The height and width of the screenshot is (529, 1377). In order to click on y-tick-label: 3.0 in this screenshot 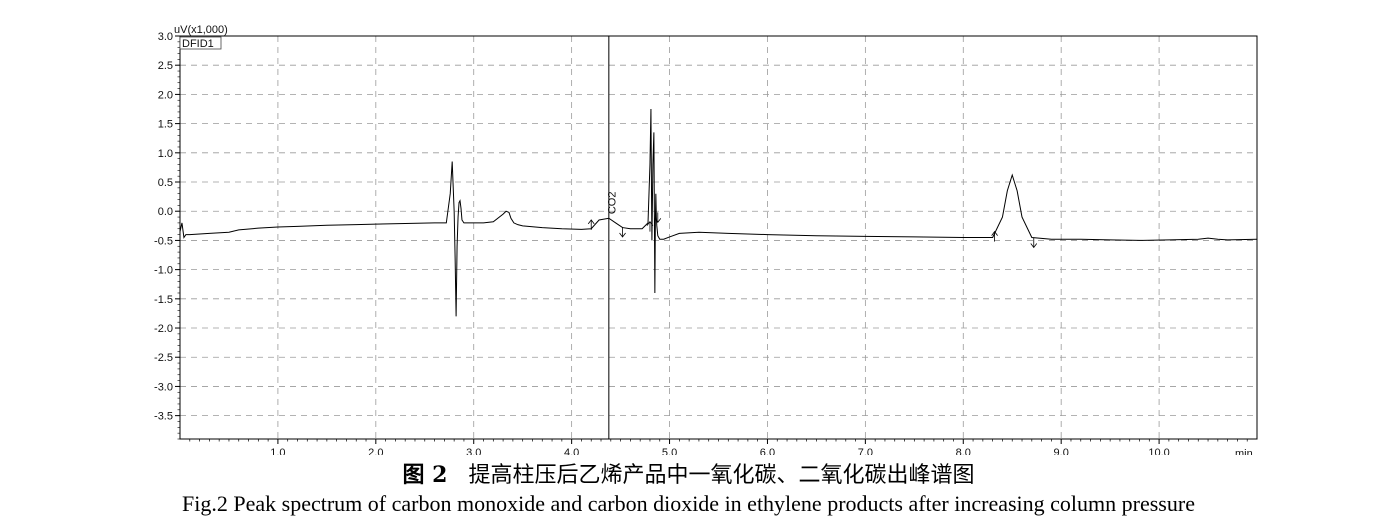, I will do `click(165, 37)`.